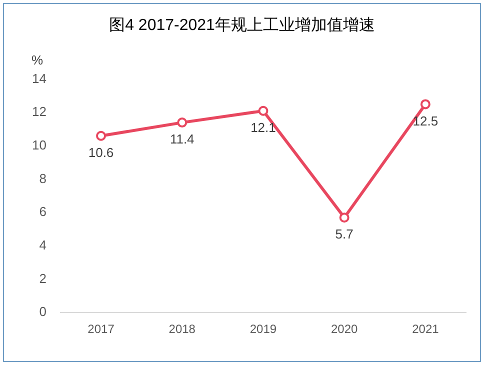  What do you see at coordinates (39, 78) in the screenshot?
I see `y-tick-label: 14` at bounding box center [39, 78].